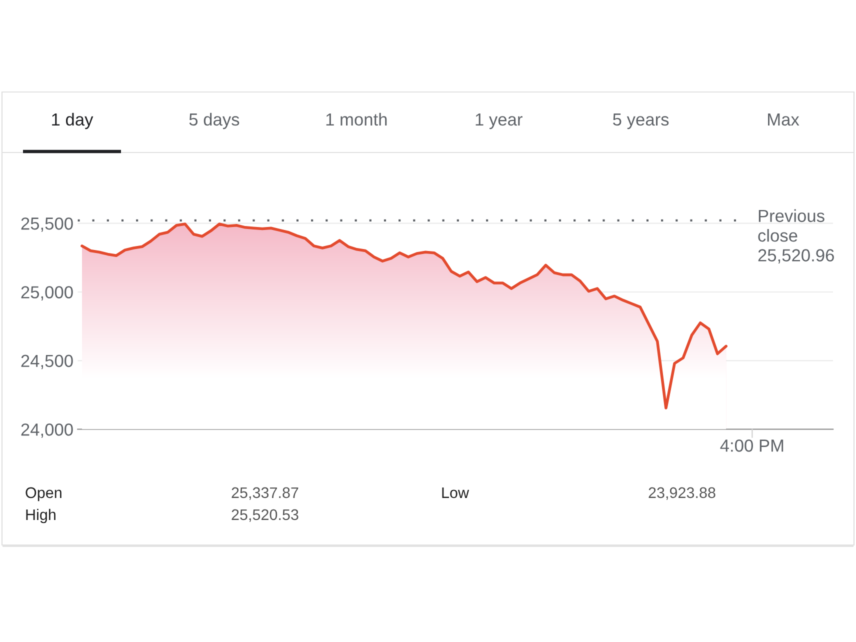  Describe the element at coordinates (456, 492) in the screenshot. I see `text: Low` at that location.